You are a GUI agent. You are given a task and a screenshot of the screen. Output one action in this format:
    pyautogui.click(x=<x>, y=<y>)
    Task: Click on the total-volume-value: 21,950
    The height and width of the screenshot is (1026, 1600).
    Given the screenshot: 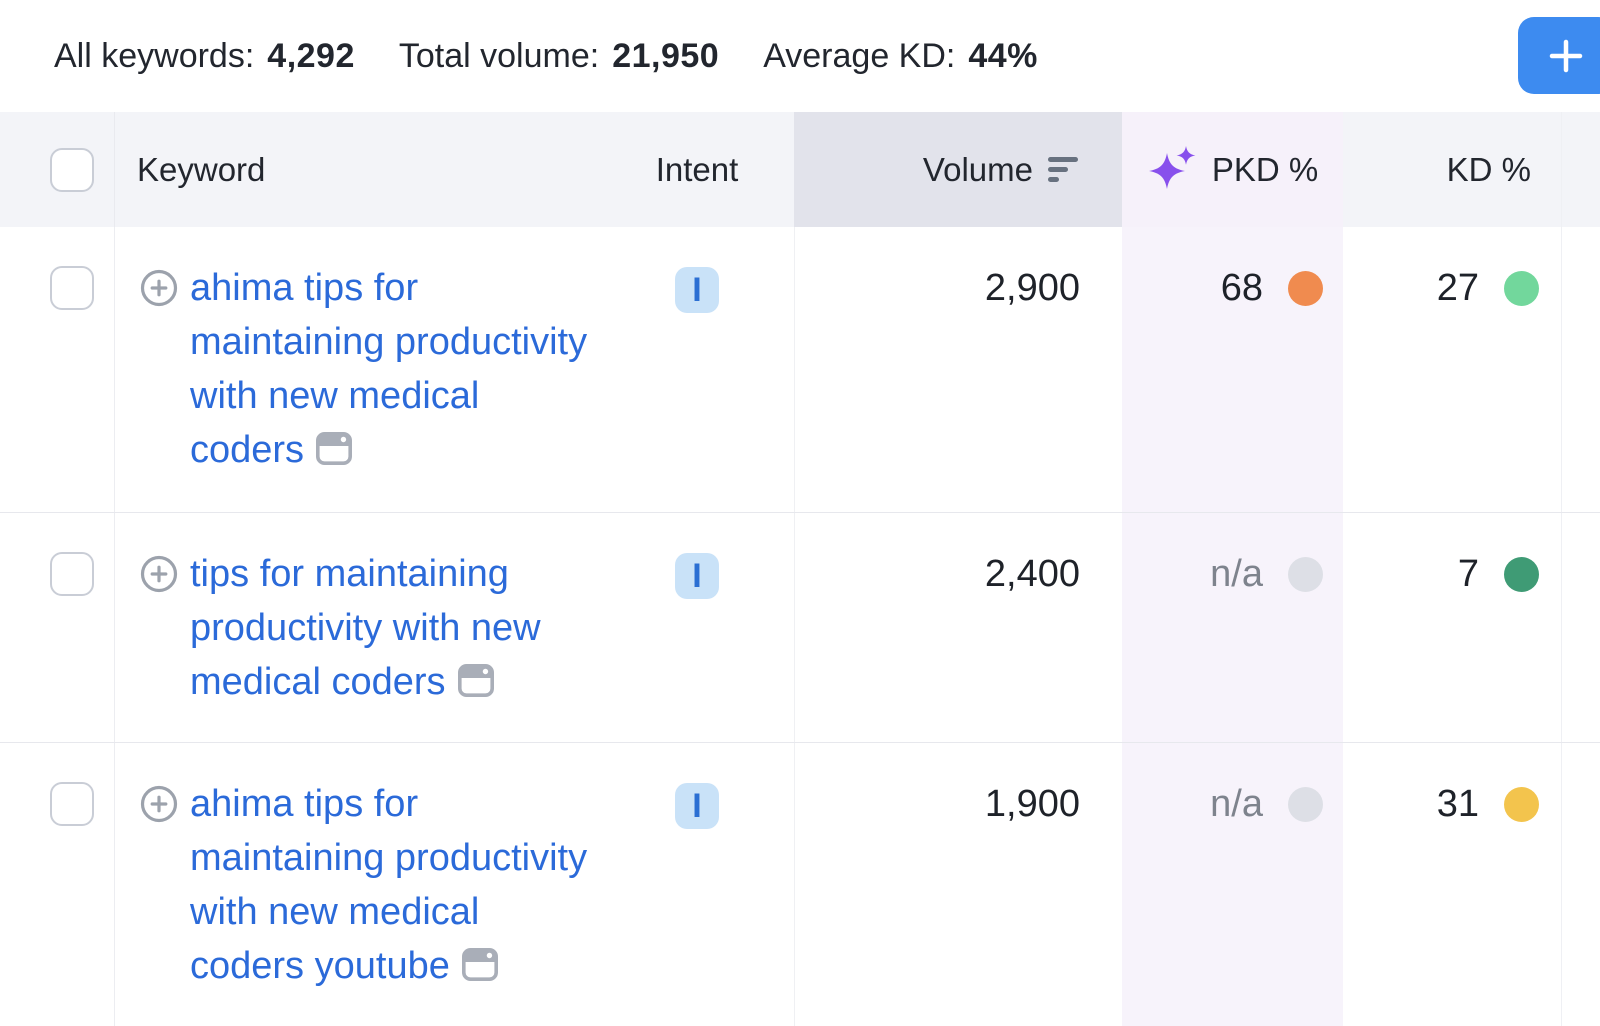 What is the action you would take?
    pyautogui.click(x=666, y=55)
    